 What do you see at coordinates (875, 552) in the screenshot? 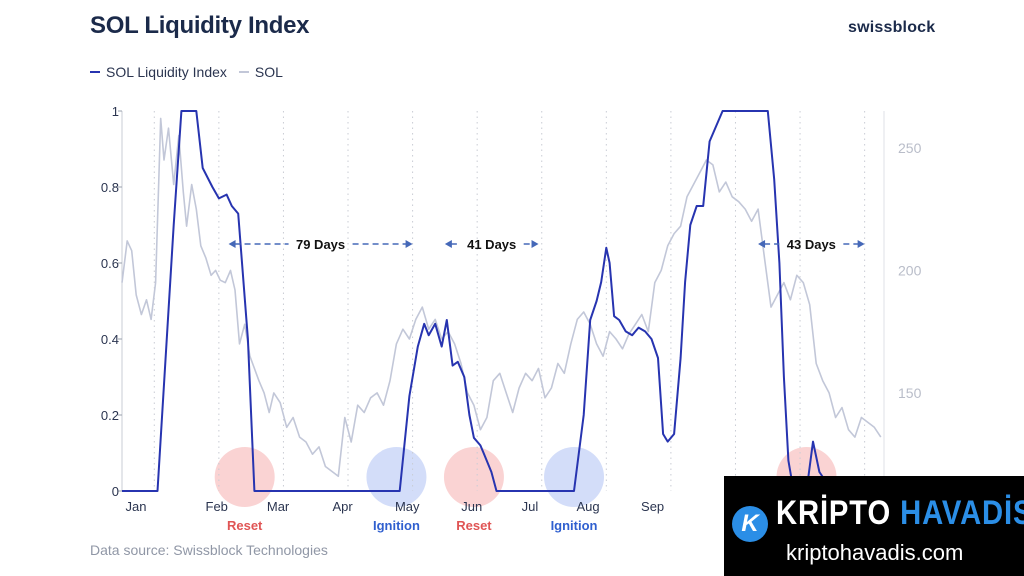
I see `watermark-url: kriptohavadis.com` at bounding box center [875, 552].